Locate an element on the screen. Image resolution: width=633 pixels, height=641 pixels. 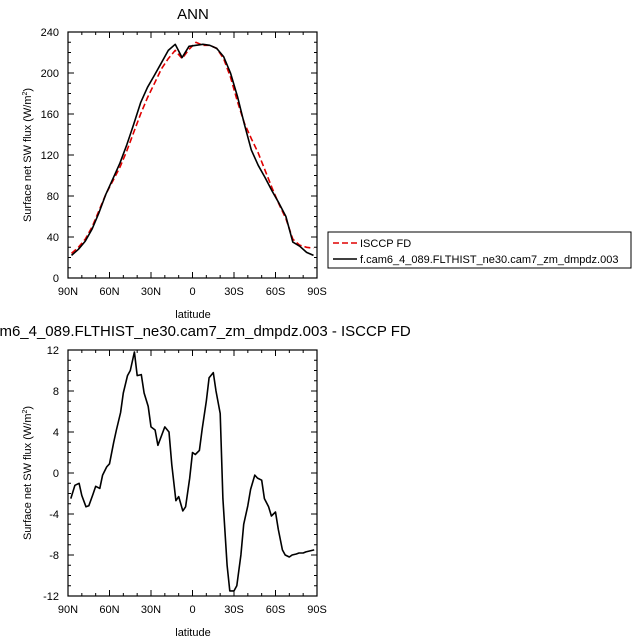
top-panel-title: ANN is located at coordinates (193, 14).